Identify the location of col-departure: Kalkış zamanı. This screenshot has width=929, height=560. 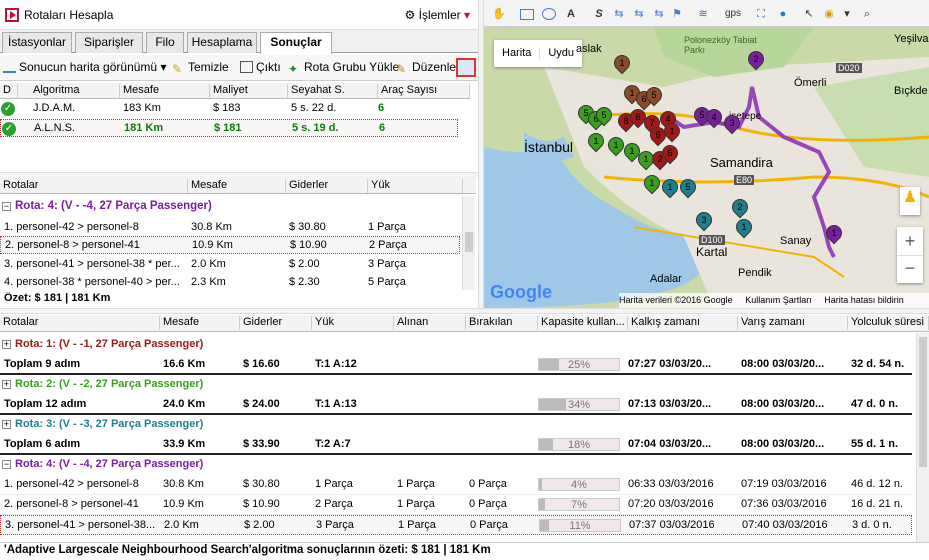
(683, 323).